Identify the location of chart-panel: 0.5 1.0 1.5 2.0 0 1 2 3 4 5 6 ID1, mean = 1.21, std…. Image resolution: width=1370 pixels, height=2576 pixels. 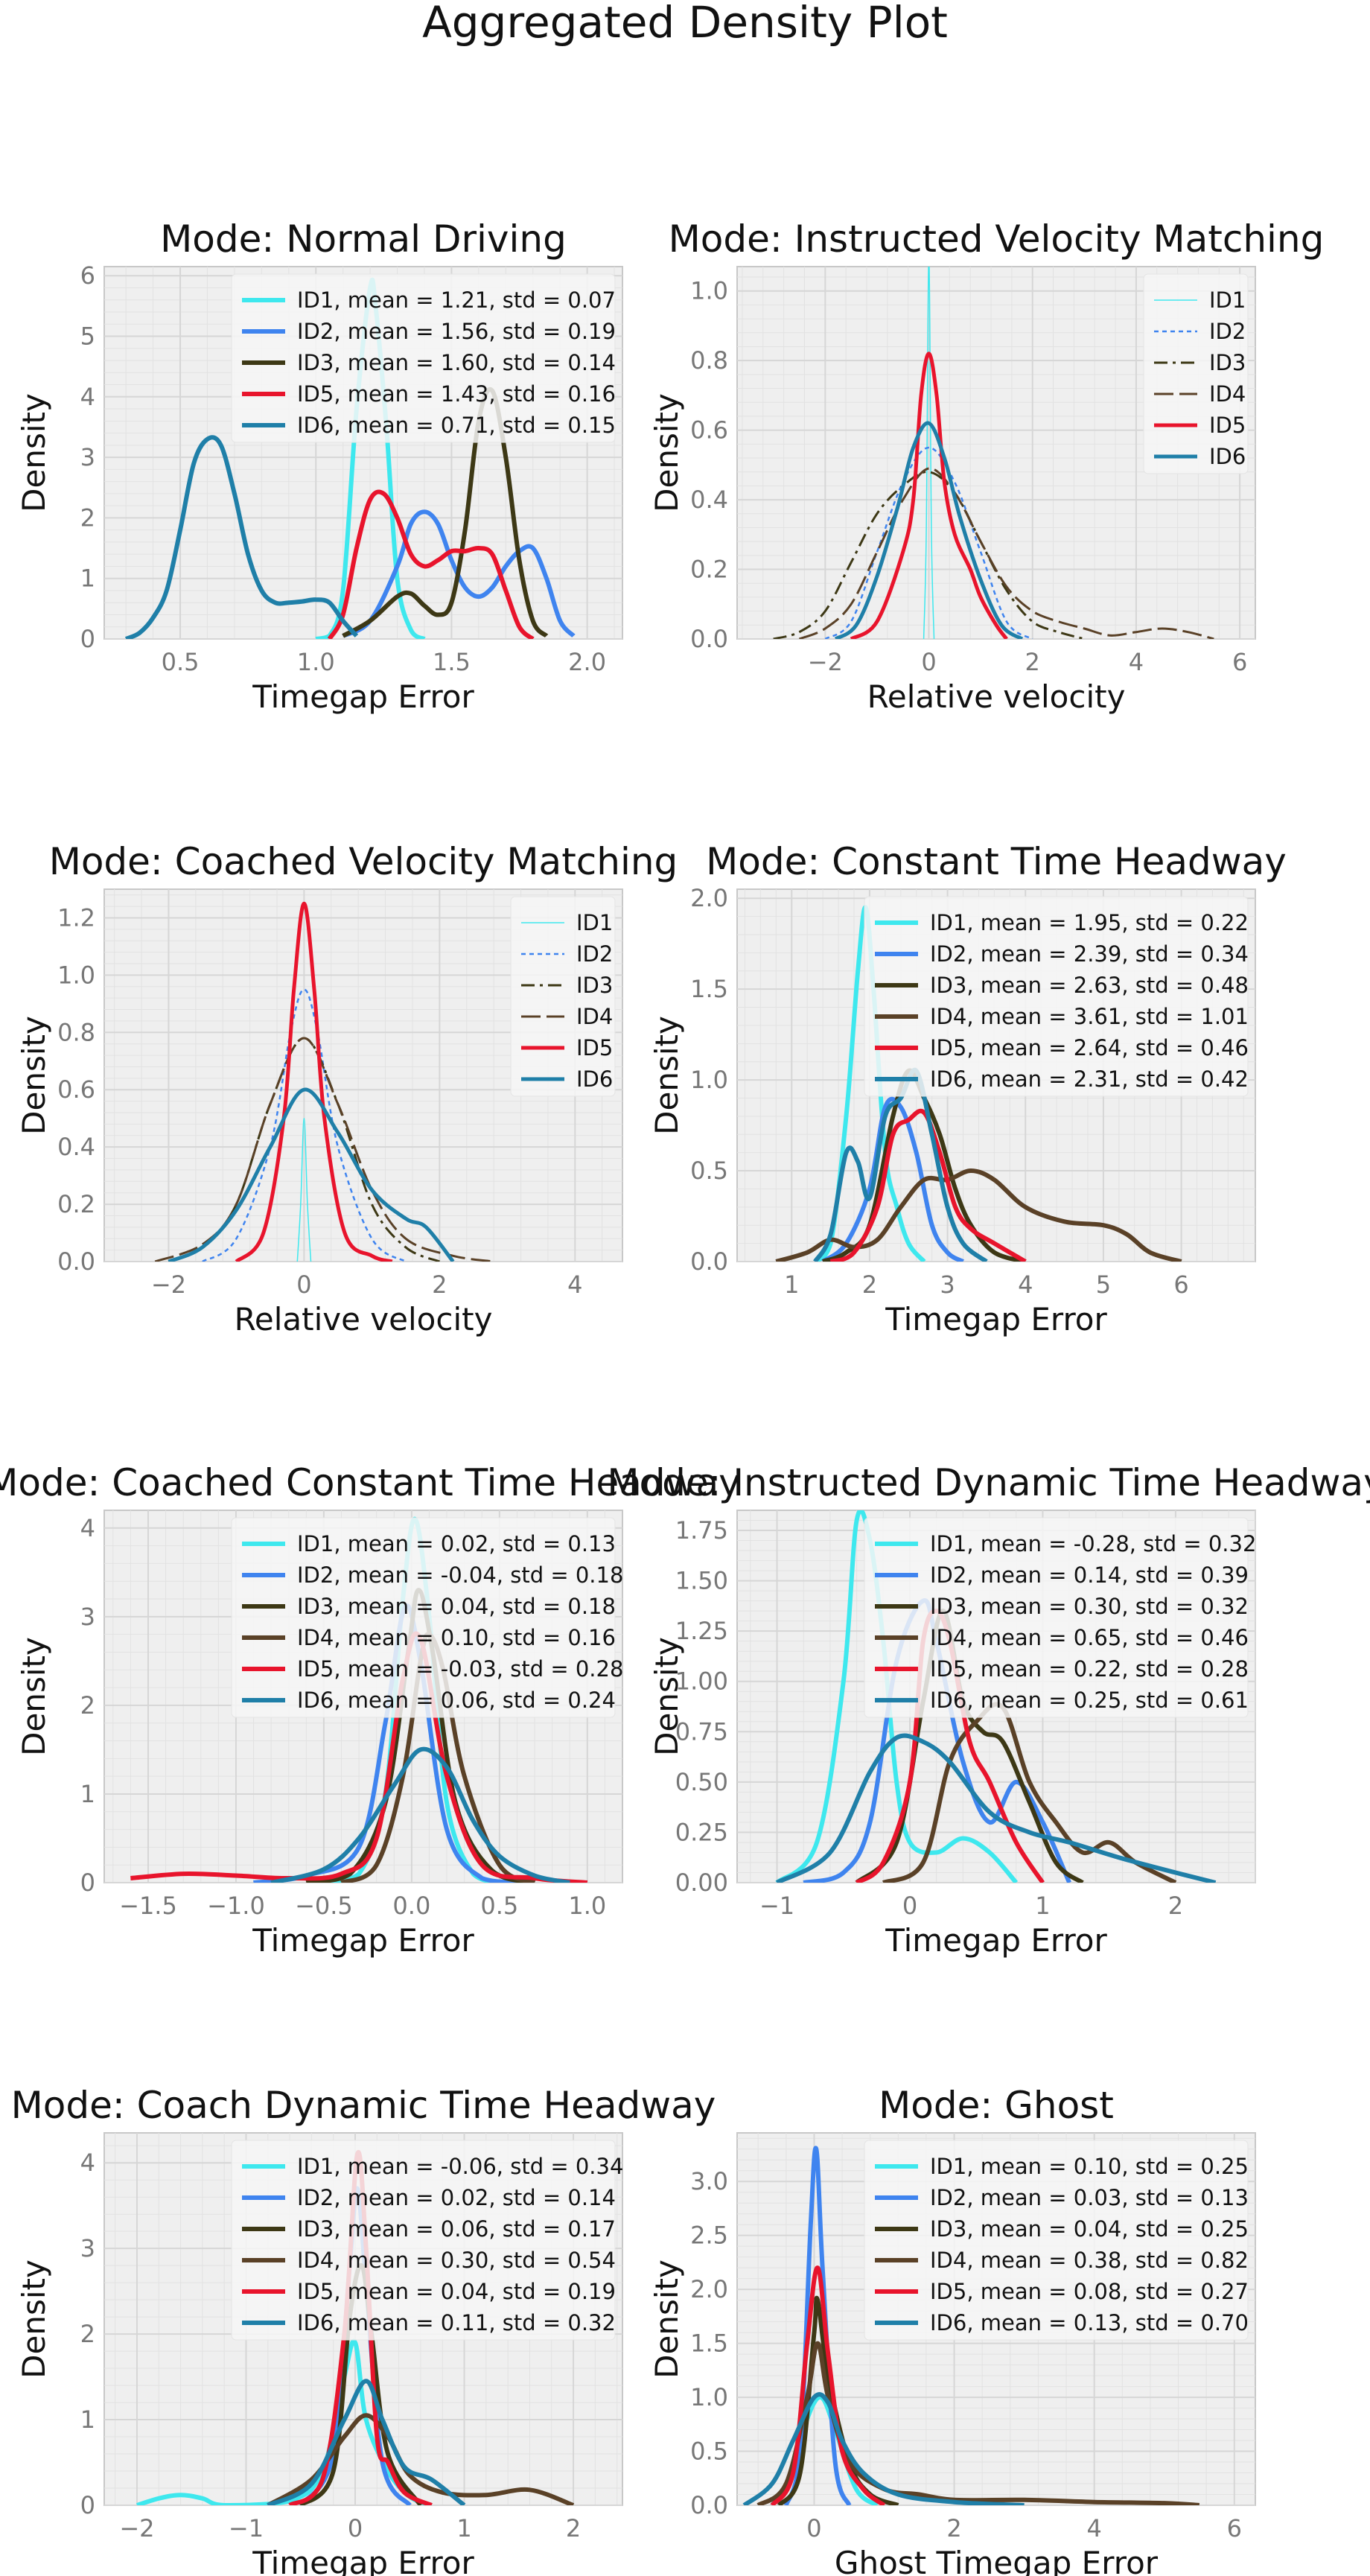
(319, 466).